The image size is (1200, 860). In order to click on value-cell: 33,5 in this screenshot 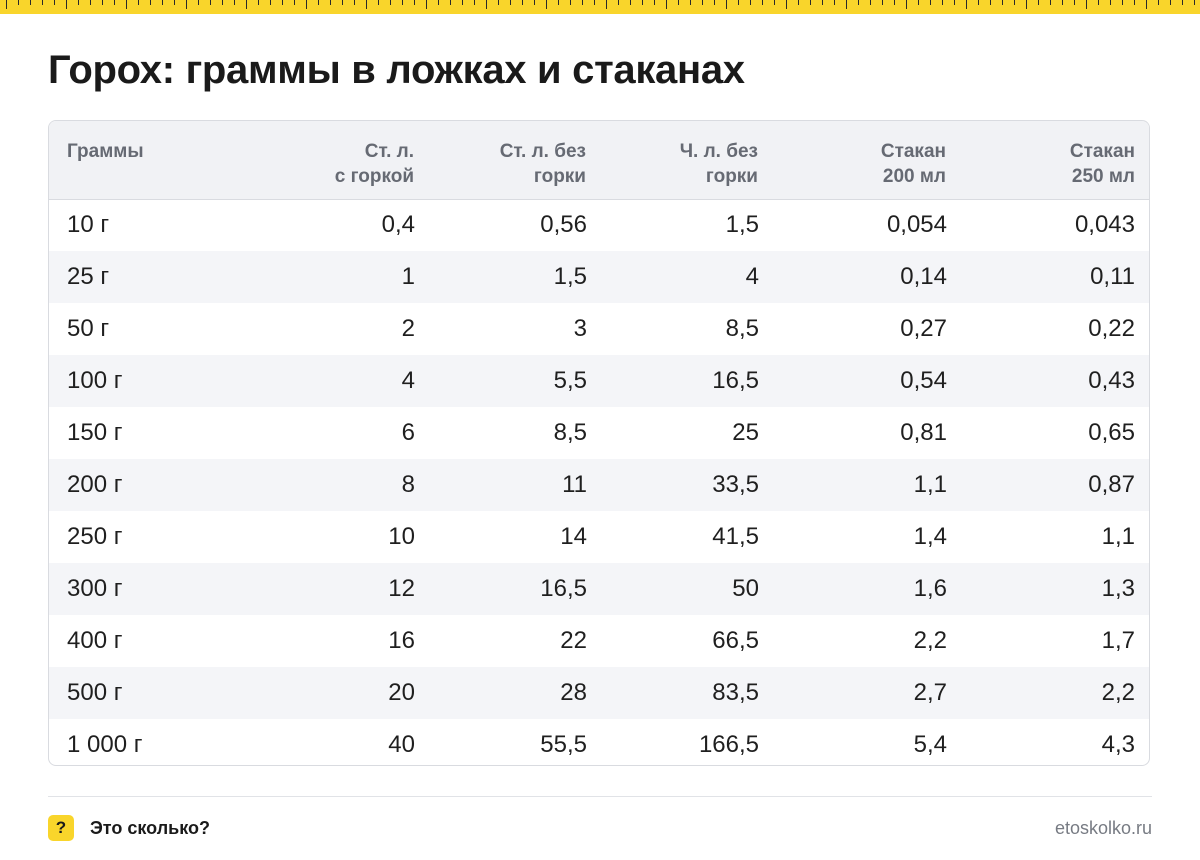, I will do `click(735, 484)`.